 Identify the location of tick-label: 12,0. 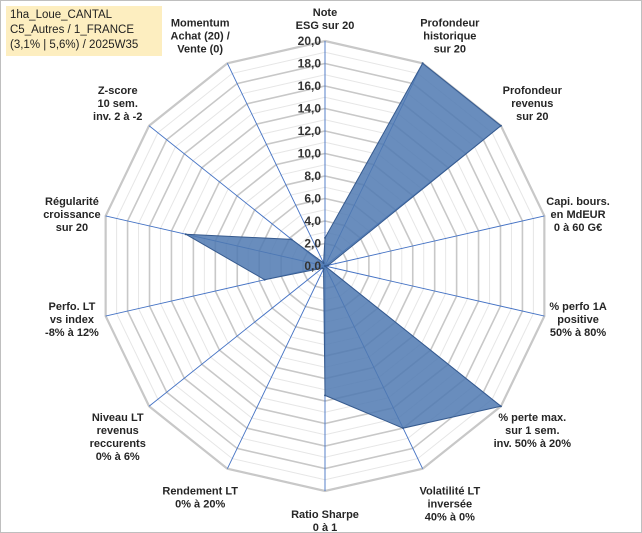
(310, 131).